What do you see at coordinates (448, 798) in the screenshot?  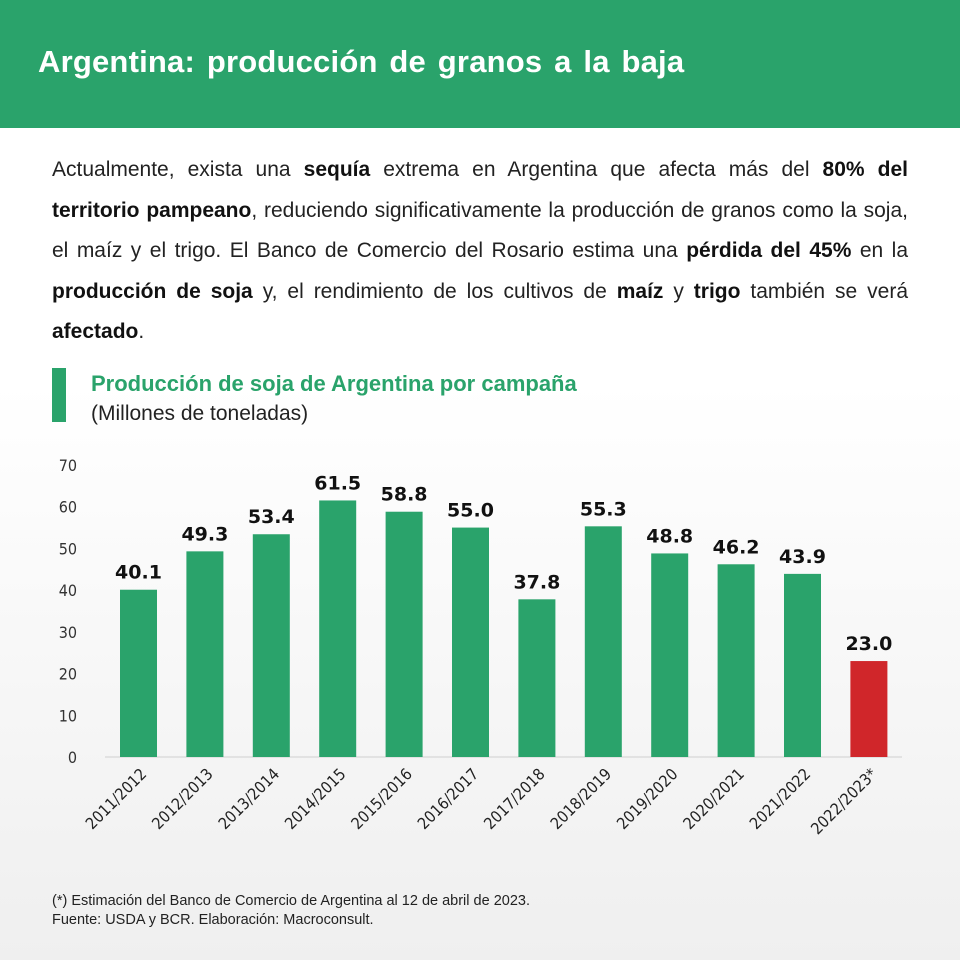 I see `x-tick-label: 2016/2017` at bounding box center [448, 798].